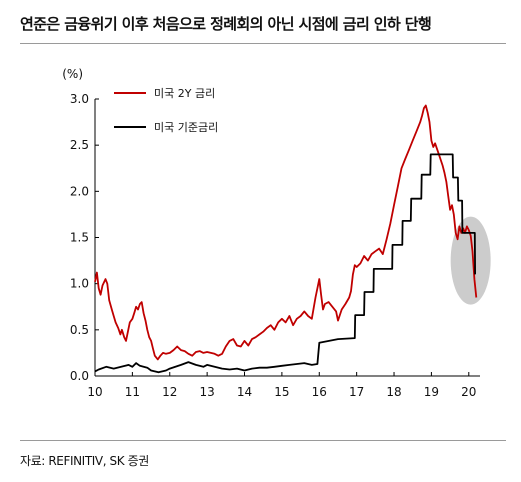 This screenshot has width=521, height=482. What do you see at coordinates (79, 330) in the screenshot?
I see `y-tick-label: 0.5` at bounding box center [79, 330].